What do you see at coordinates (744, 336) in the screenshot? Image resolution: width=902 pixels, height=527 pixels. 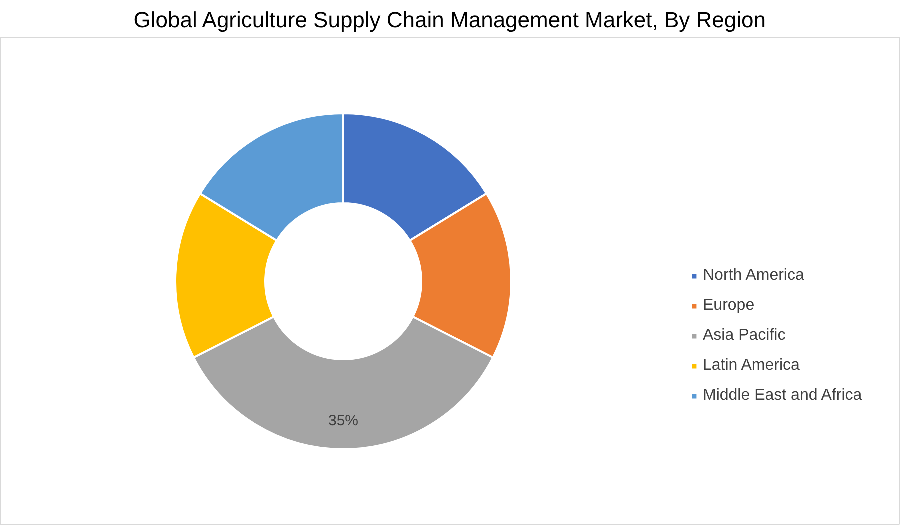 I see `legend-label: Asia Pacific` at bounding box center [744, 336].